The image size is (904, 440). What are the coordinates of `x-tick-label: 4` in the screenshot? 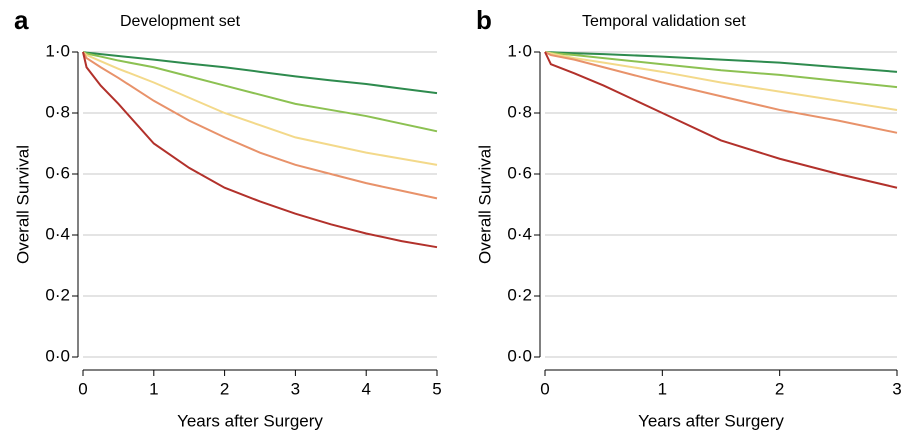 It's located at (365, 388).